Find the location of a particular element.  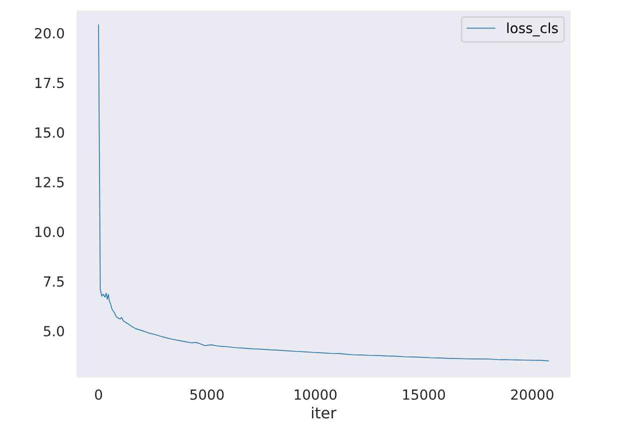

x-tick-label: 20000 is located at coordinates (532, 394).